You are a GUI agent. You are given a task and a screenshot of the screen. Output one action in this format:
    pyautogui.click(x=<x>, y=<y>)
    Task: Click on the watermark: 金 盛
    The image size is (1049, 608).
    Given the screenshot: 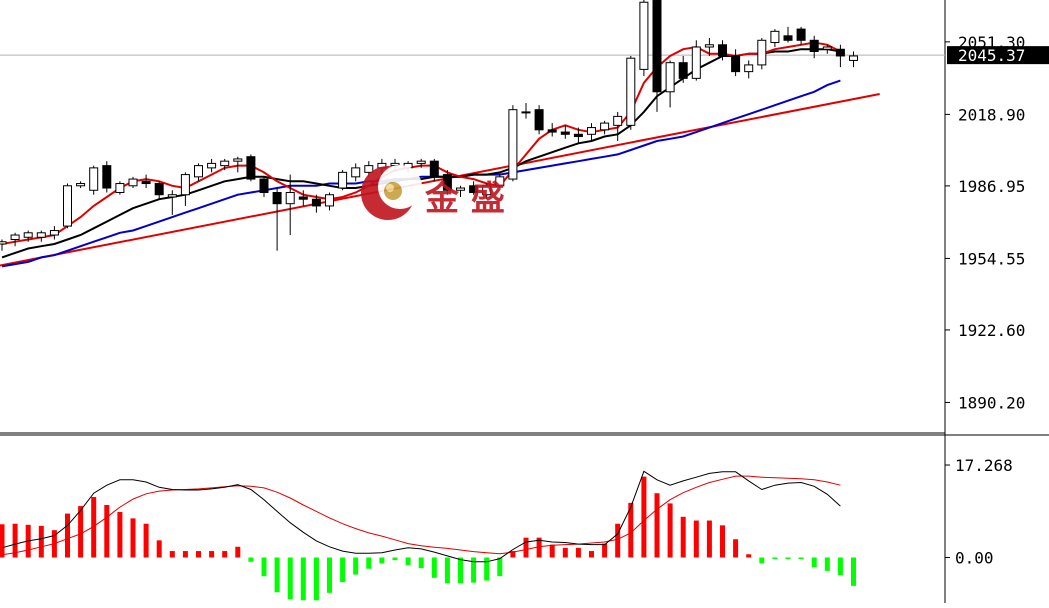 What is the action you would take?
    pyautogui.click(x=433, y=192)
    